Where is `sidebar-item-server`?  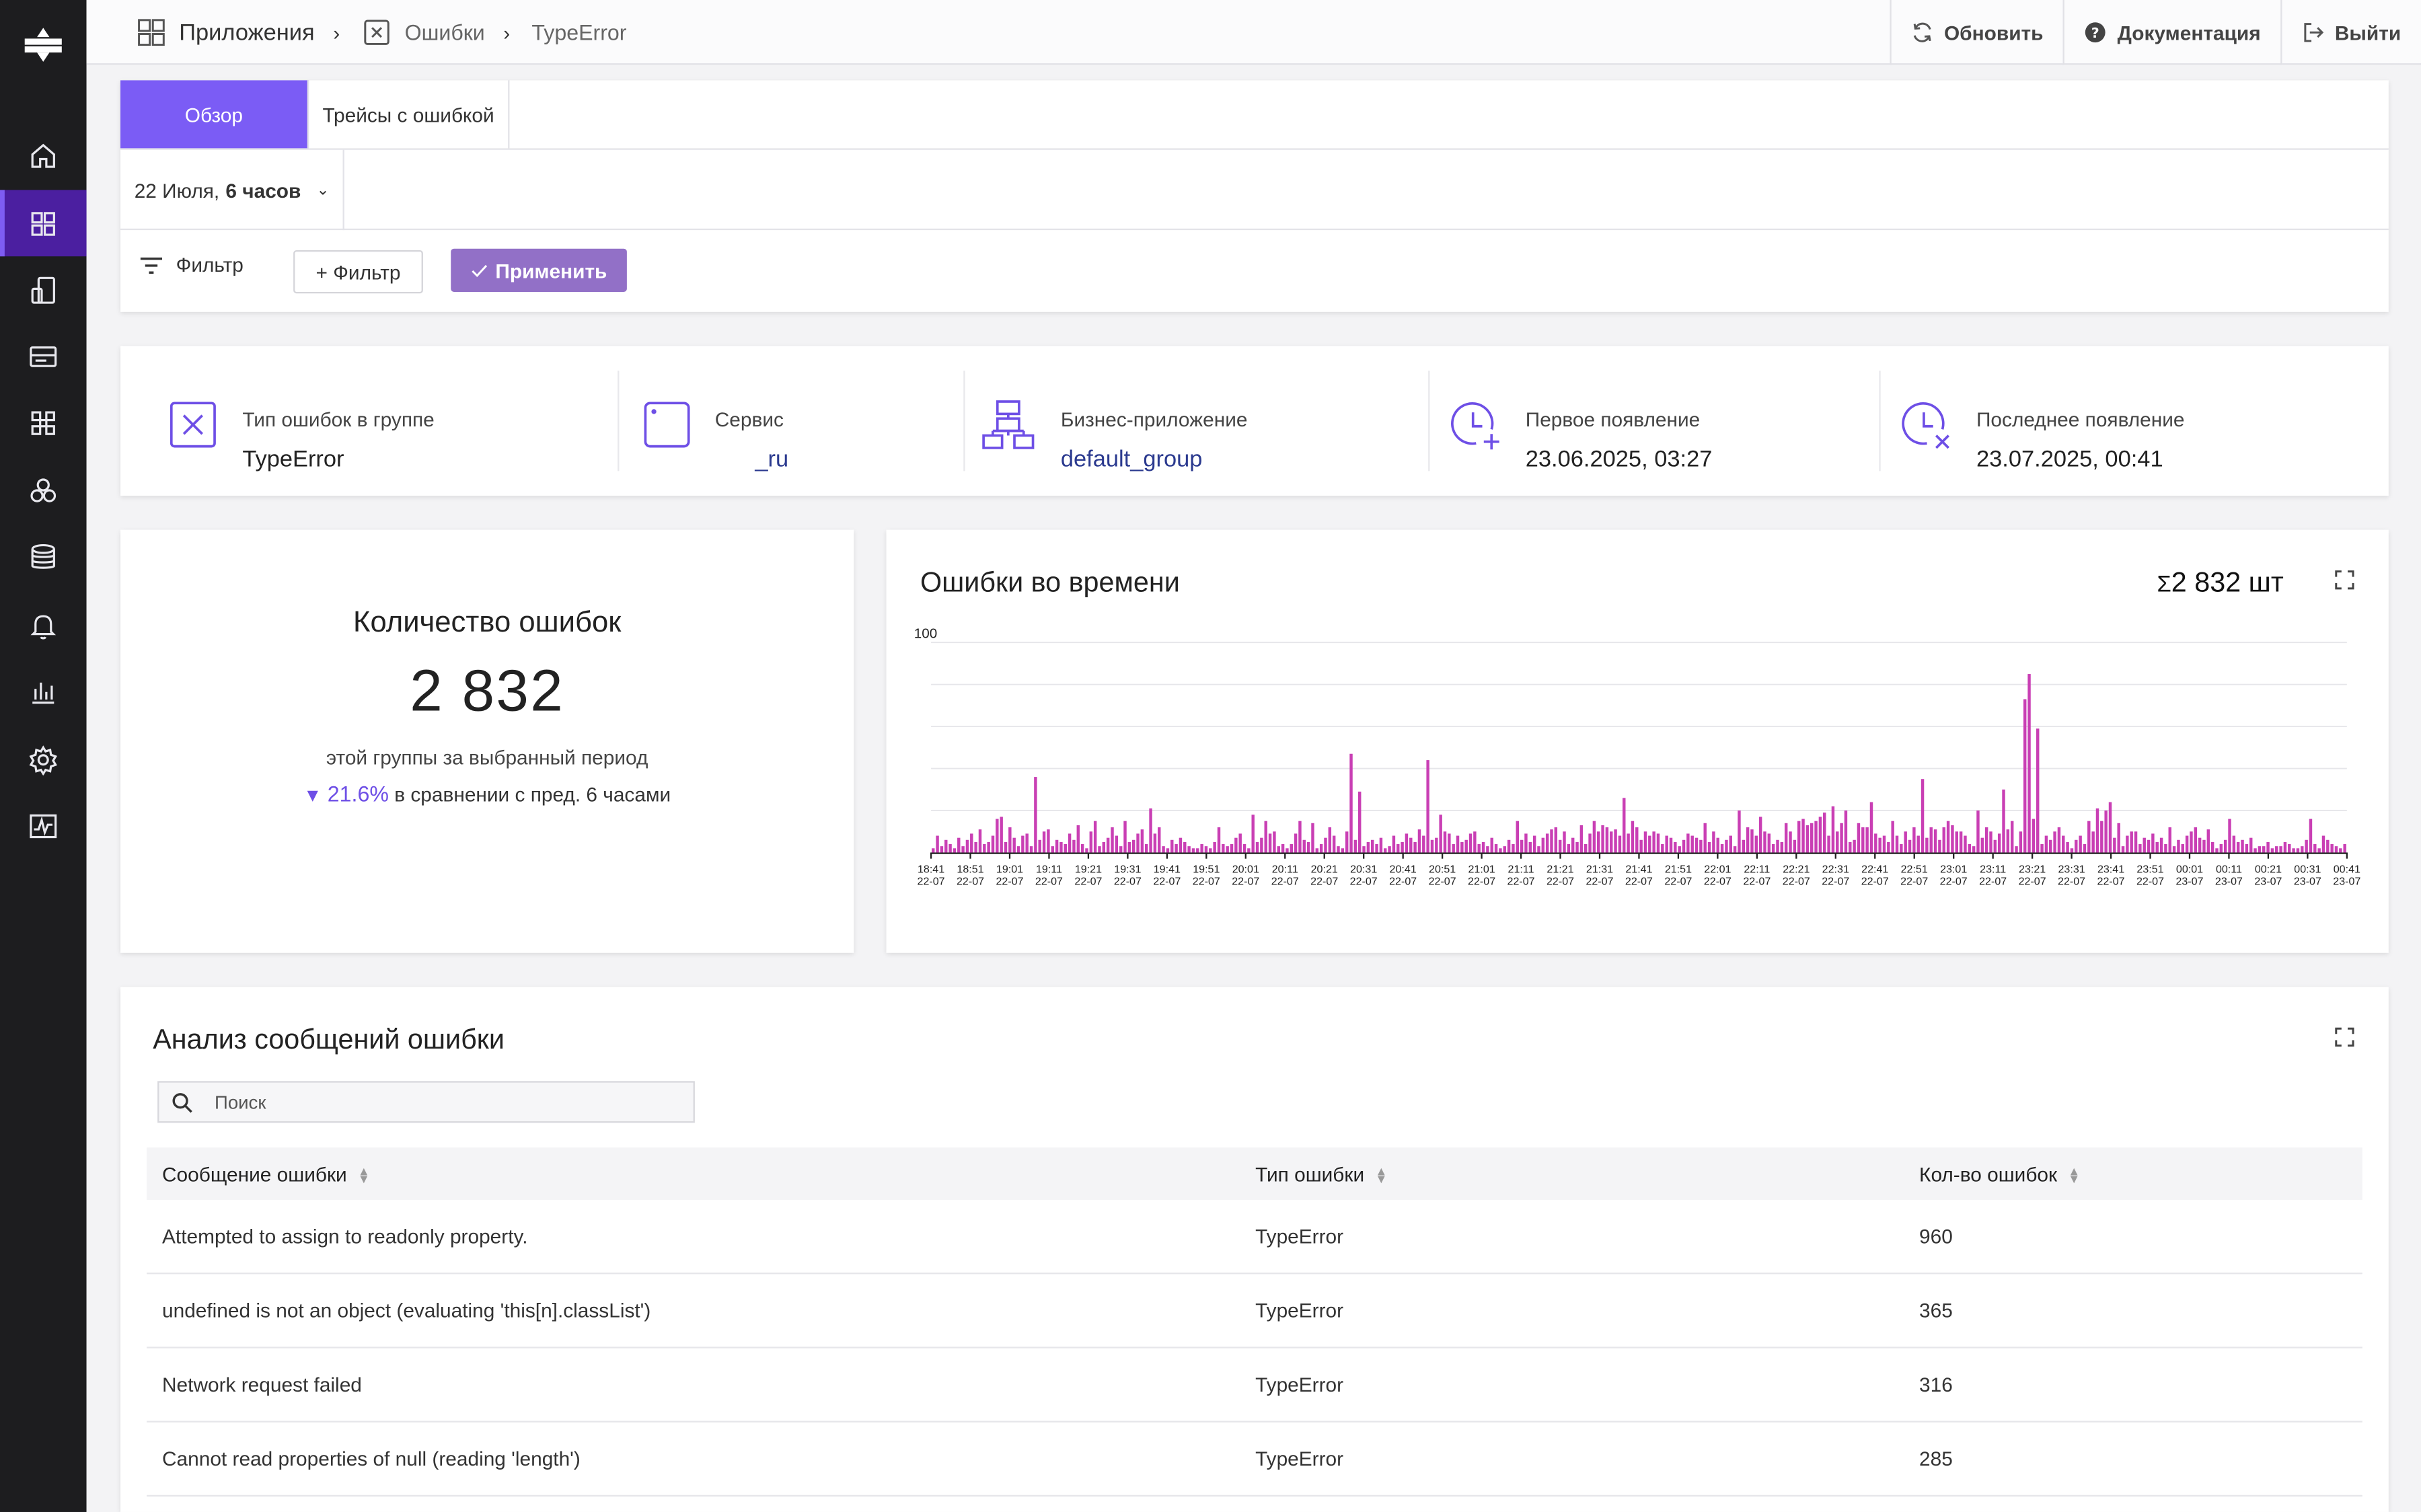 sidebar-item-server is located at coordinates (43, 356).